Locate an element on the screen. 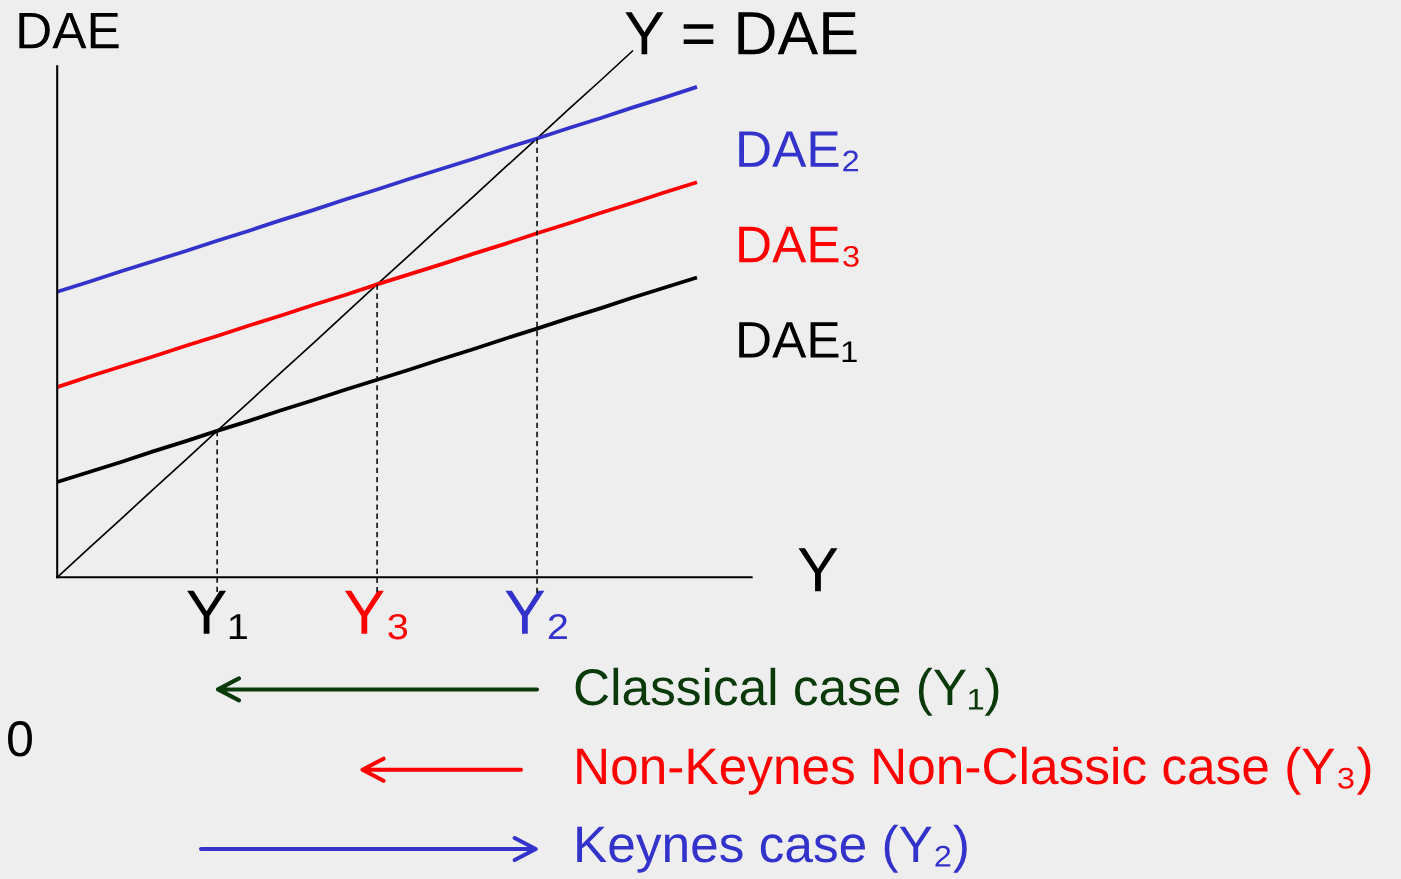 The height and width of the screenshot is (879, 1401). series-label: DAE₂ is located at coordinates (799, 151).